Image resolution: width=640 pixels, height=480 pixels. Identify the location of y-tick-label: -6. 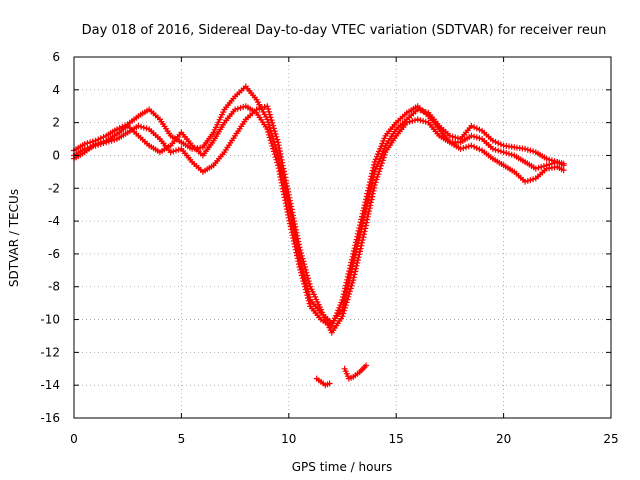
(54, 254).